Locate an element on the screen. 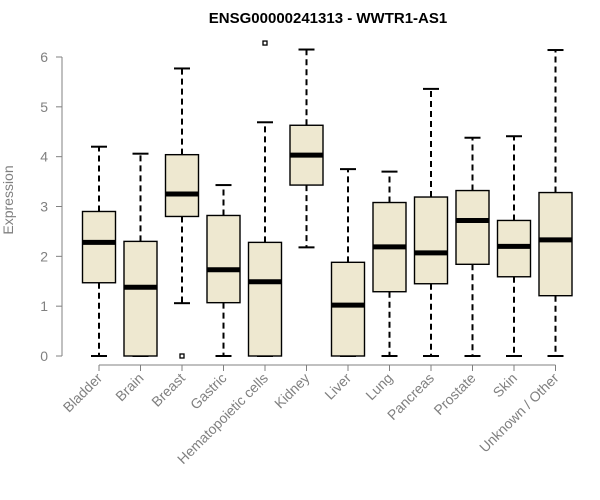 This screenshot has height=500, width=600. box-kidney is located at coordinates (306, 148).